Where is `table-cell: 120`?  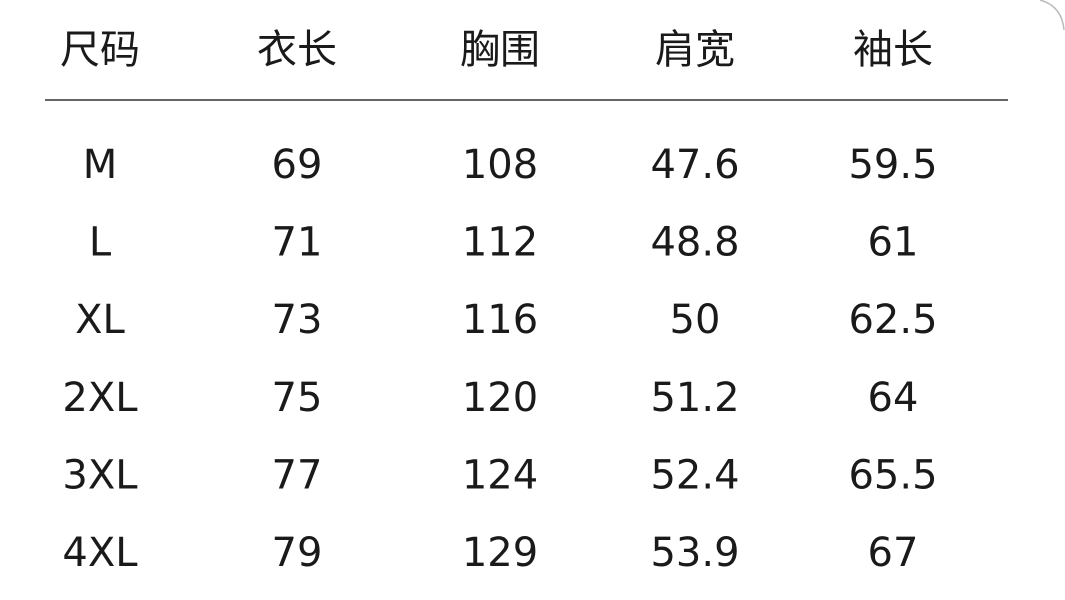
table-cell: 120 is located at coordinates (500, 398).